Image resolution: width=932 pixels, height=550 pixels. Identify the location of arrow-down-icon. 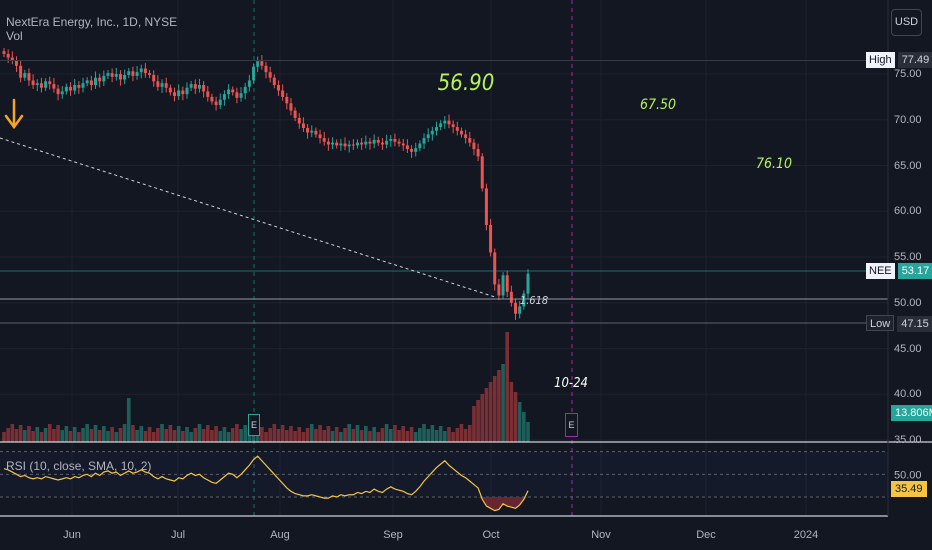
(14, 114).